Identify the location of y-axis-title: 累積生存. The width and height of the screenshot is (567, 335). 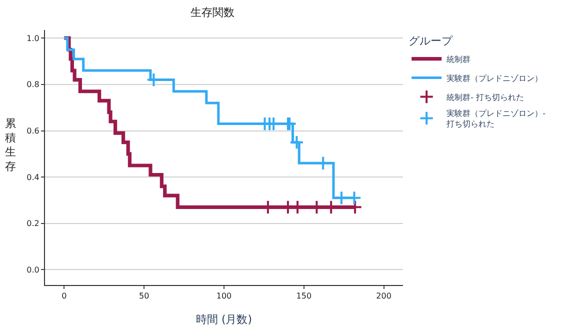
(10, 145).